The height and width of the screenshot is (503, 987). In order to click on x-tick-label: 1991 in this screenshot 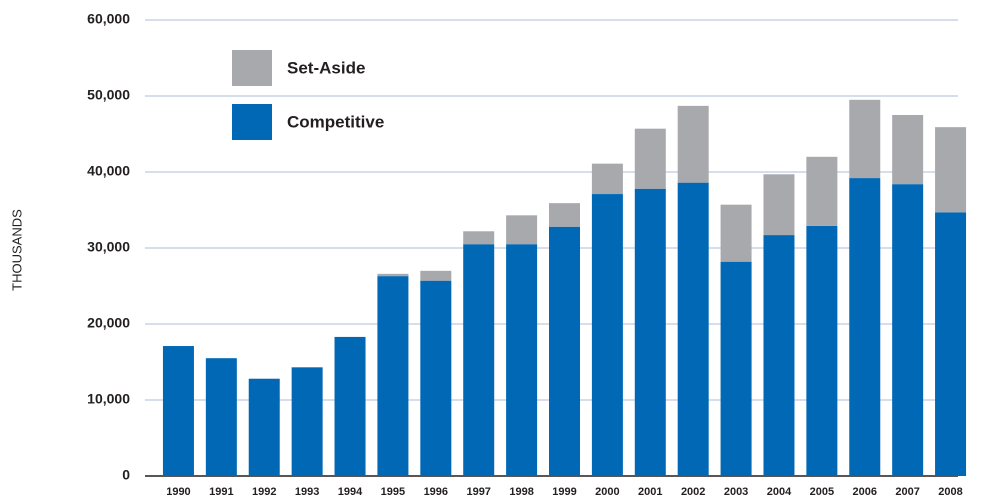, I will do `click(221, 492)`.